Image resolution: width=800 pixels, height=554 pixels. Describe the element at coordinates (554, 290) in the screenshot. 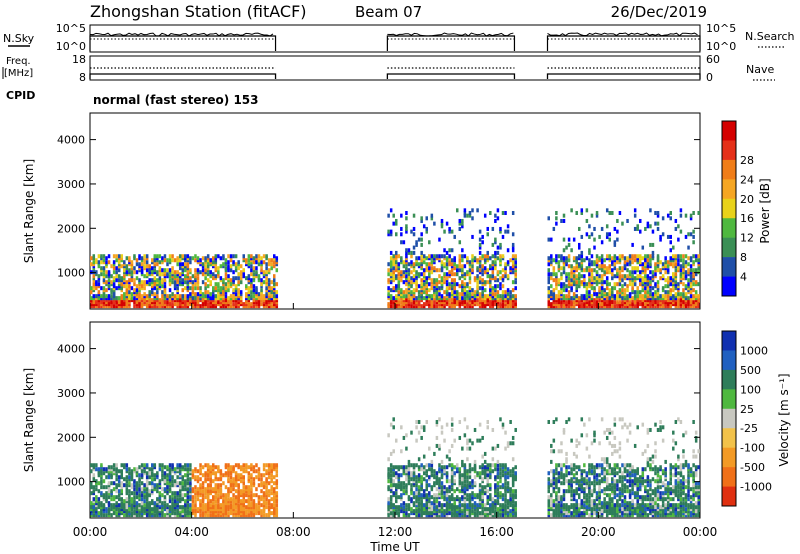

I see `power-cell-2051` at that location.